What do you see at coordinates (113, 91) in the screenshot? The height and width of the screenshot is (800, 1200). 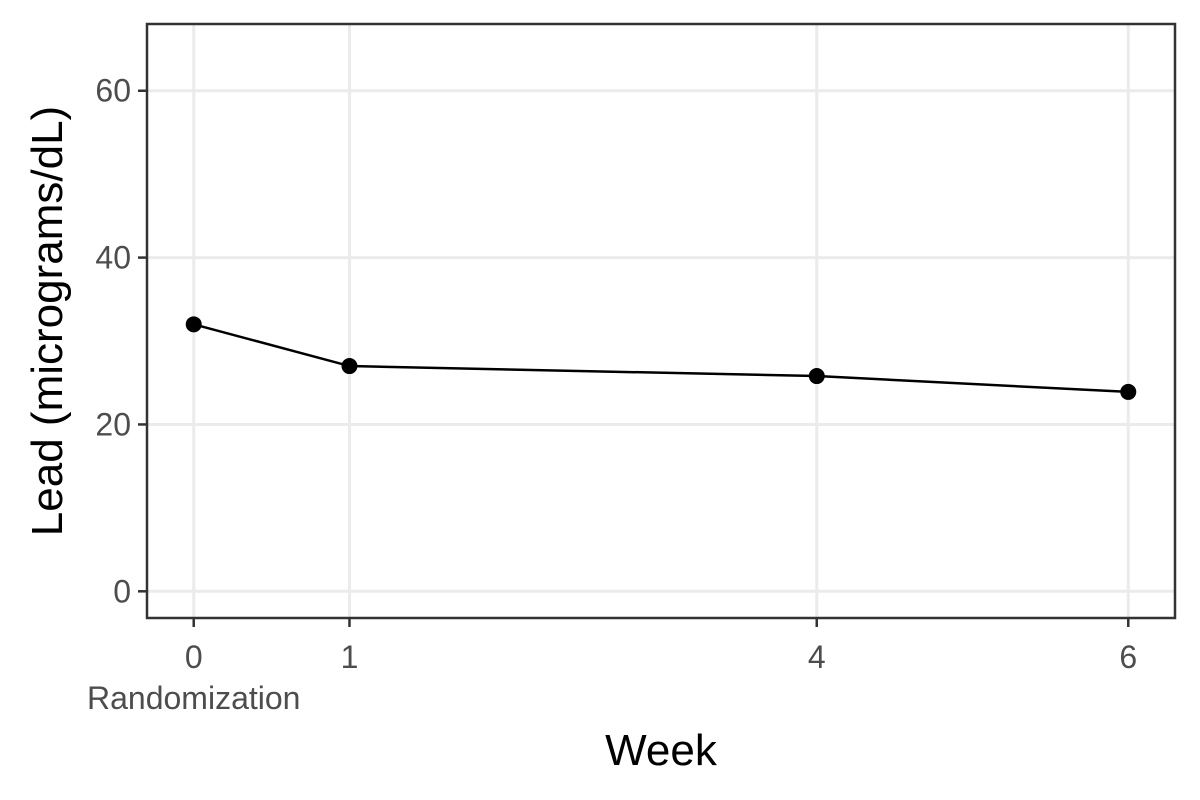 I see `y-tick-label: 60` at bounding box center [113, 91].